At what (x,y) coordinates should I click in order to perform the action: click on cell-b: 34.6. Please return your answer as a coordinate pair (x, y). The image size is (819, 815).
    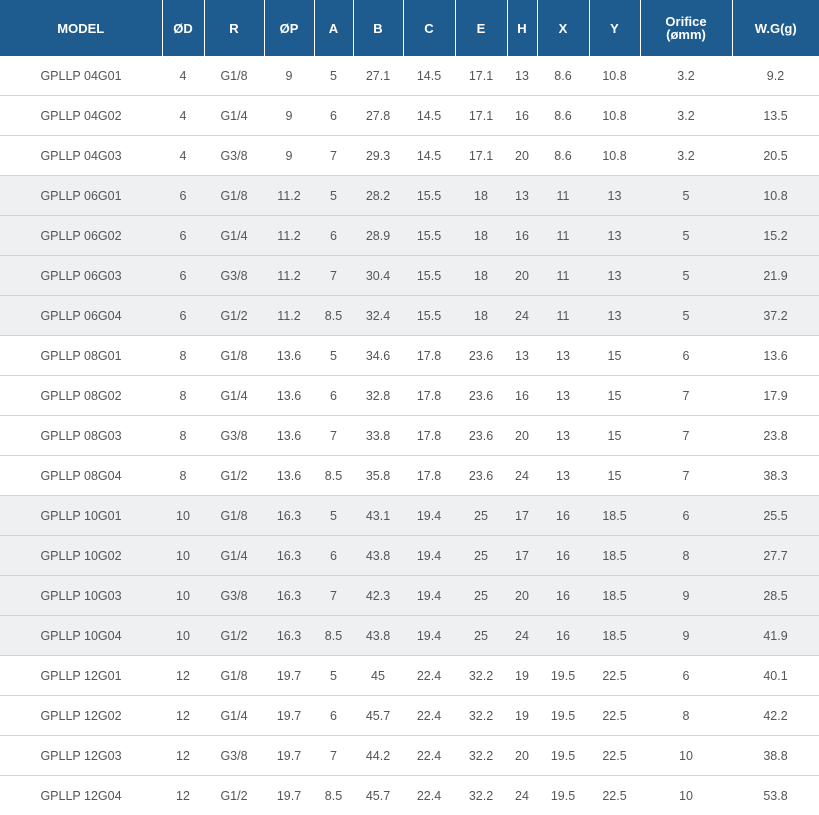
    Looking at the image, I should click on (378, 356).